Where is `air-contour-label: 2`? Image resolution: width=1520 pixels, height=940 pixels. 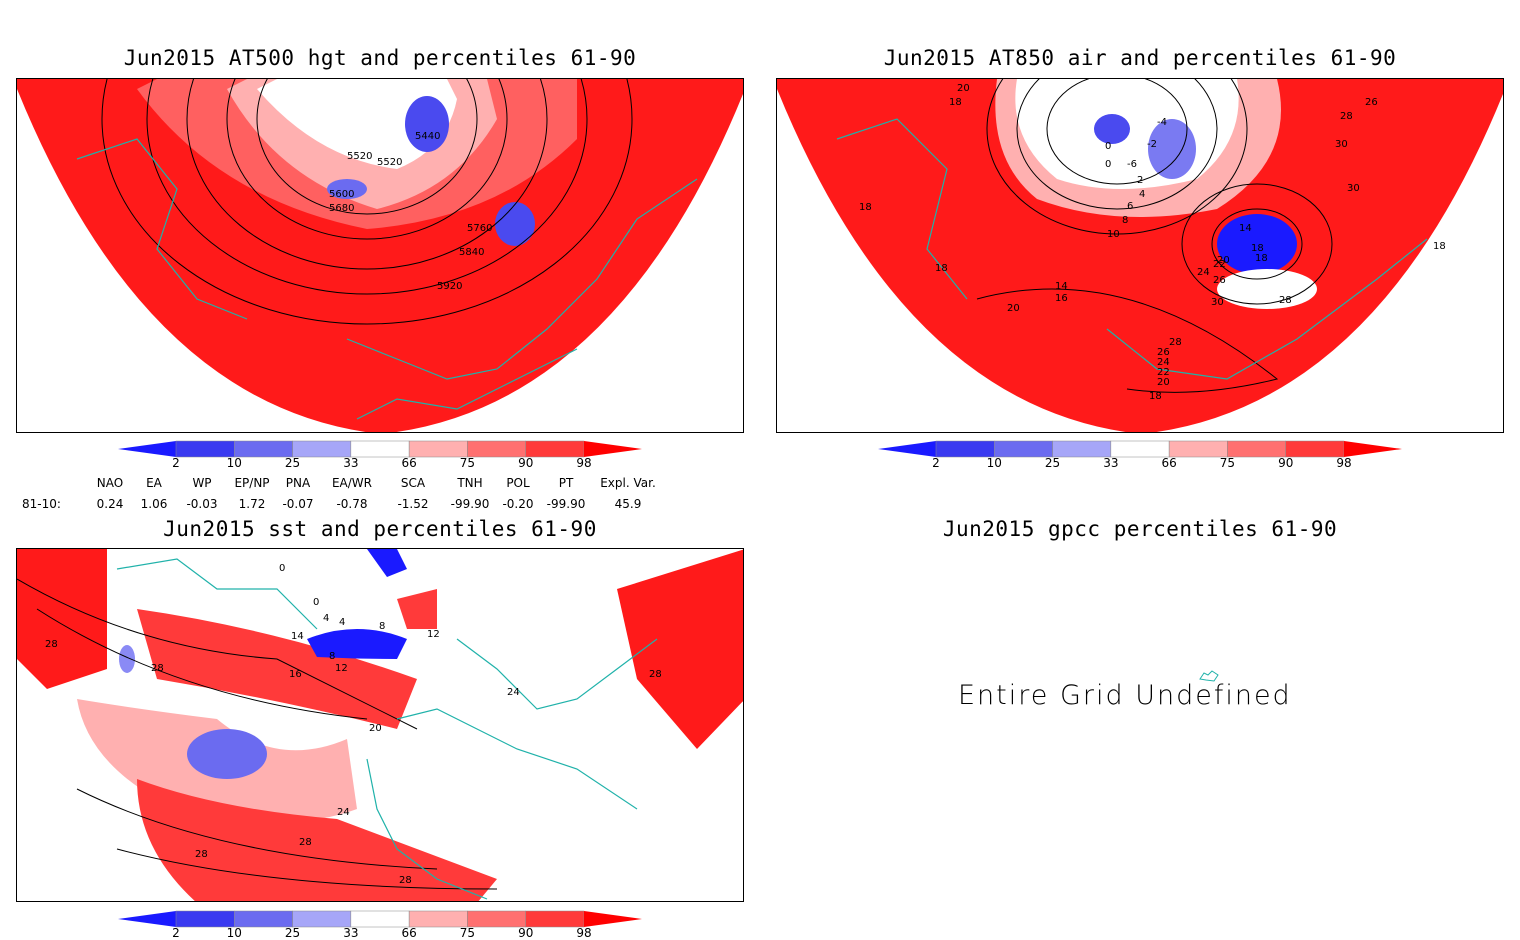
air-contour-label: 2 is located at coordinates (1140, 180).